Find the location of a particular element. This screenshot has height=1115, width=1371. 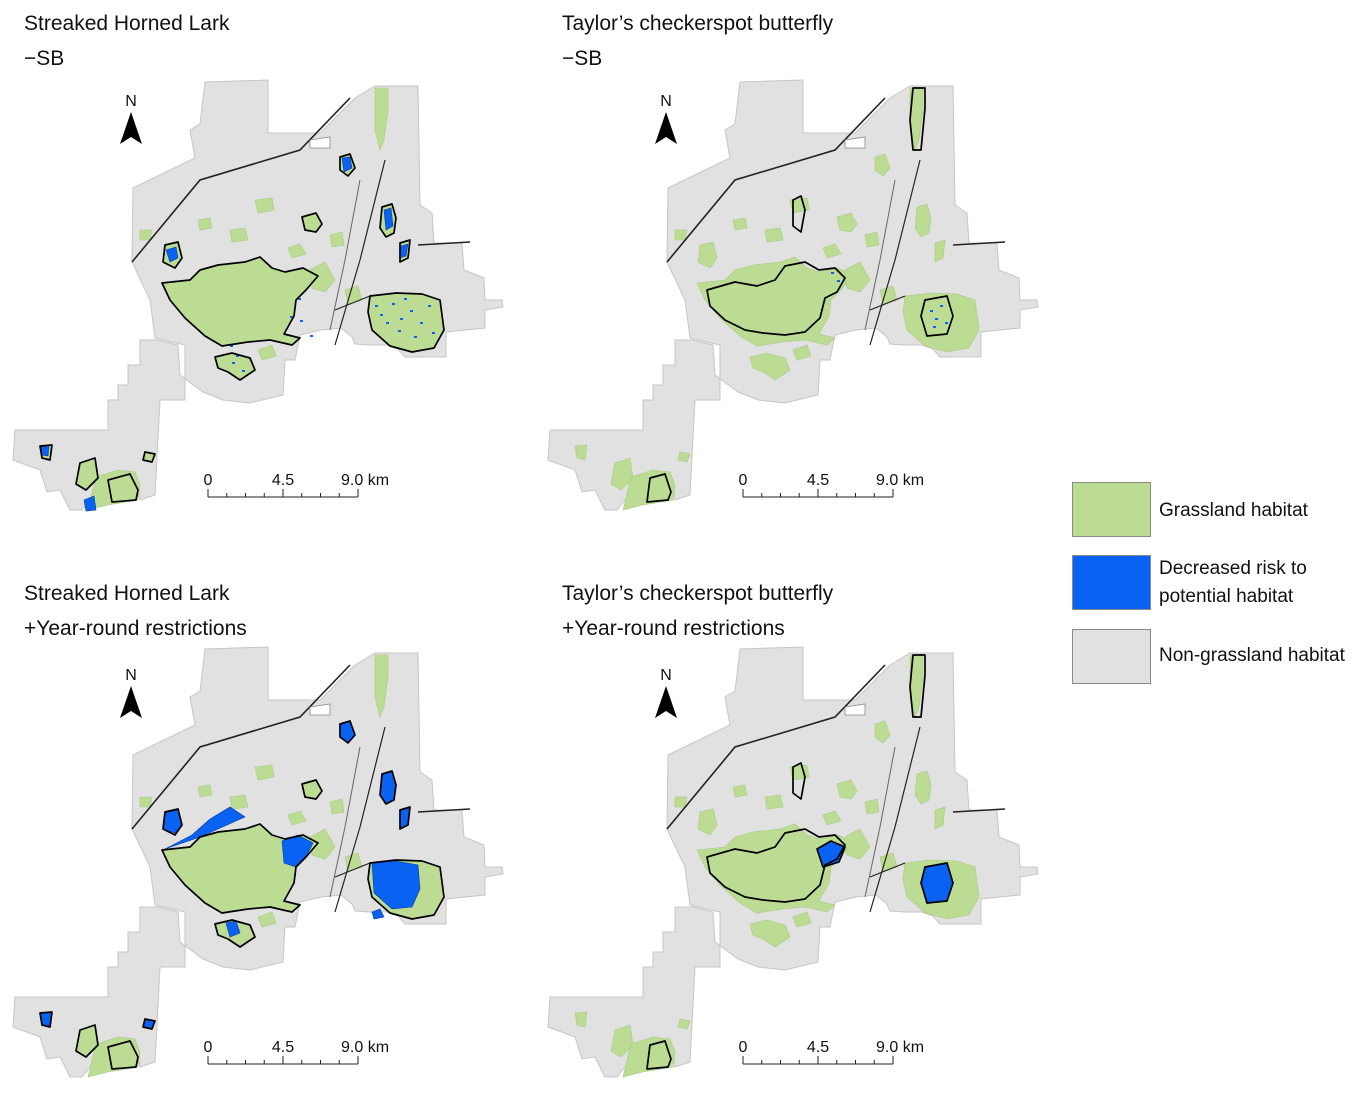

map-layers is located at coordinates (793, 295).